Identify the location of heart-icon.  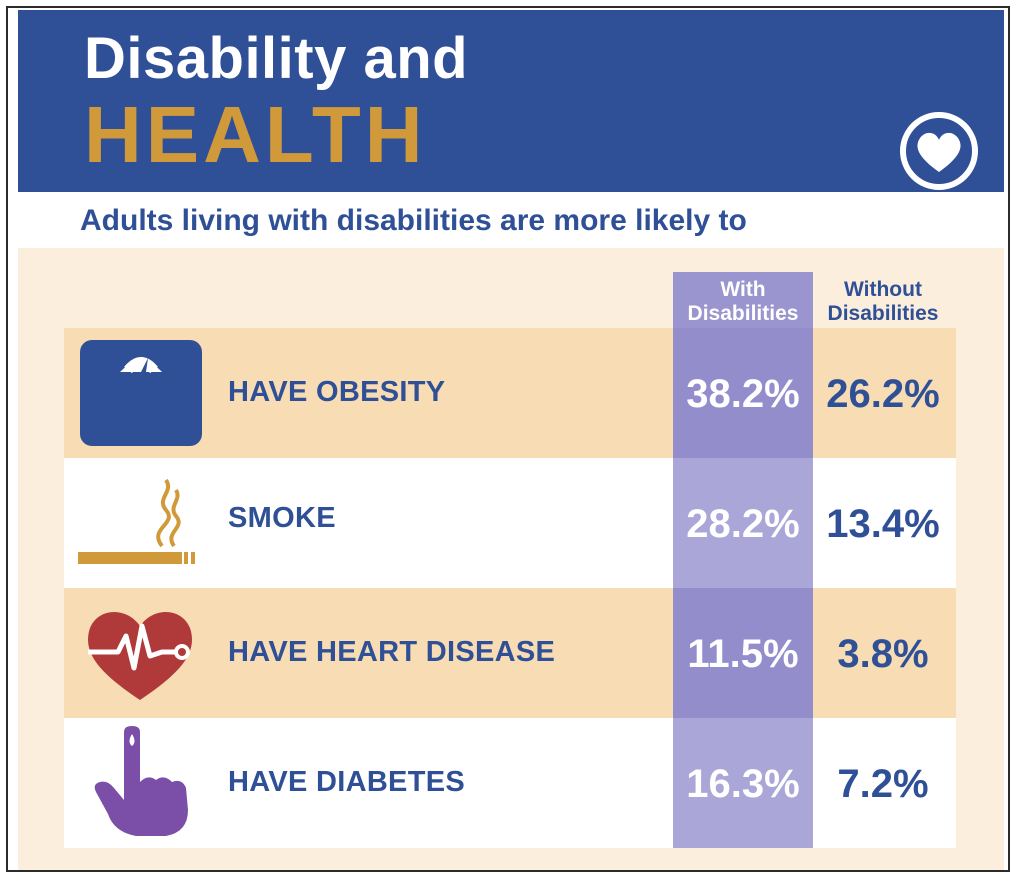
(939, 151).